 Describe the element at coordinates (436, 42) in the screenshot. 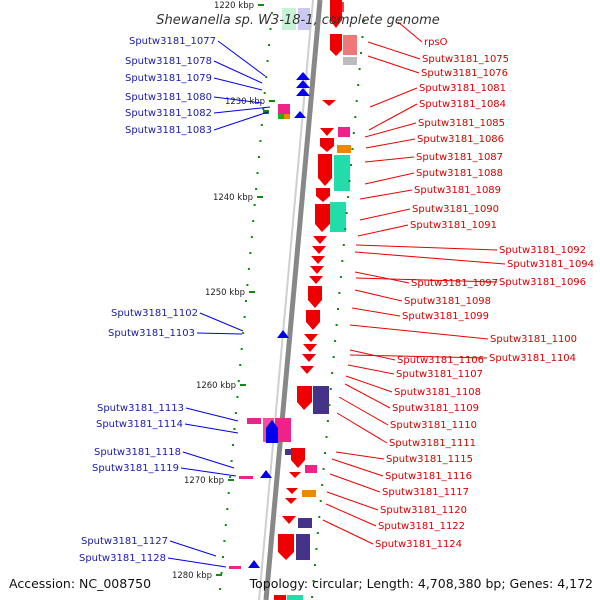

I see `gene-label-right: rpsO` at that location.